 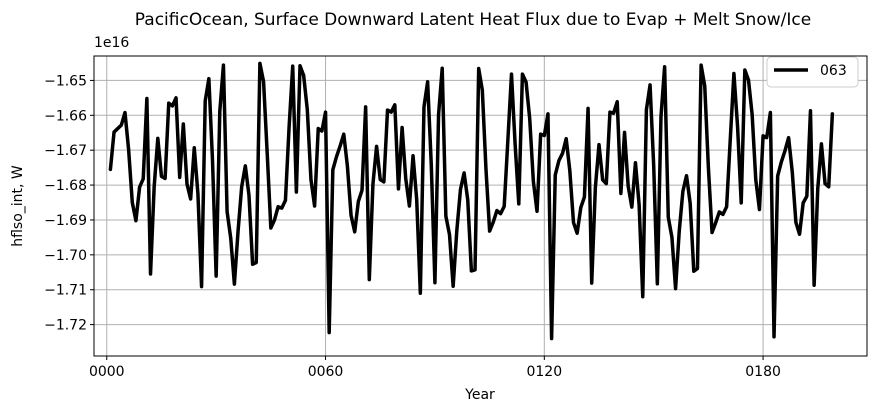 I want to click on x-tick-label: 0000, so click(x=107, y=372).